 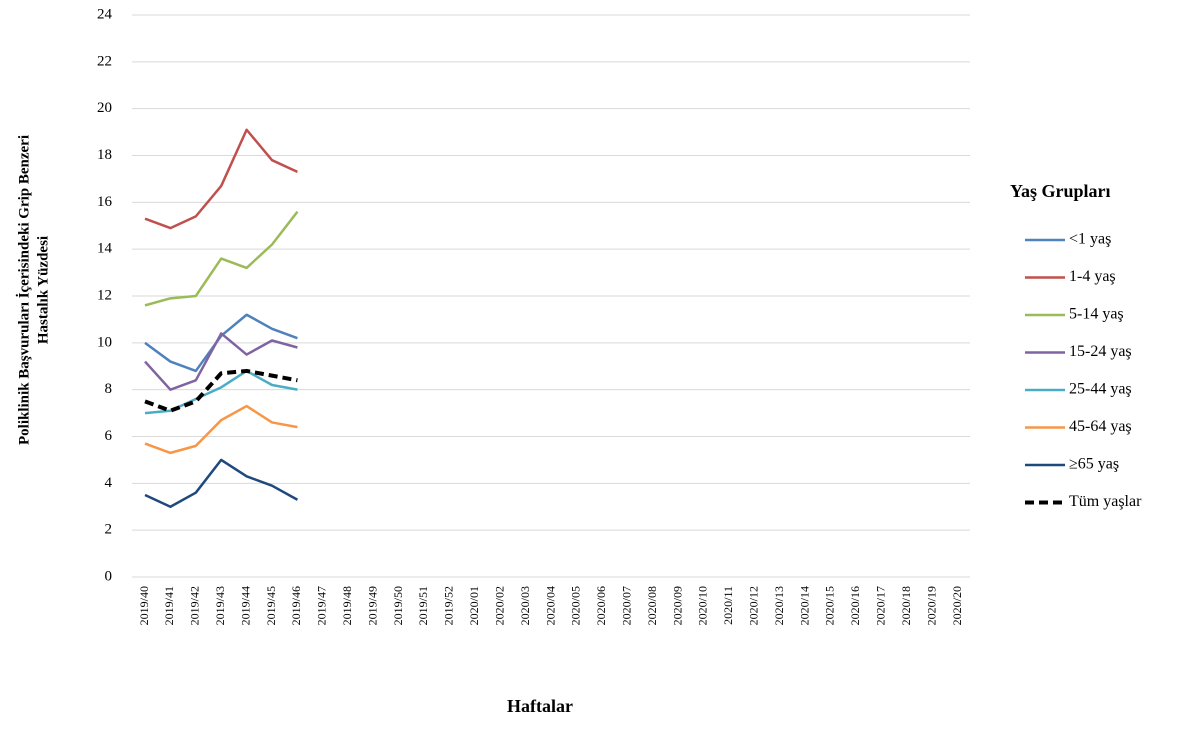 I want to click on legend-label: Tüm yaşlar, so click(x=1105, y=501).